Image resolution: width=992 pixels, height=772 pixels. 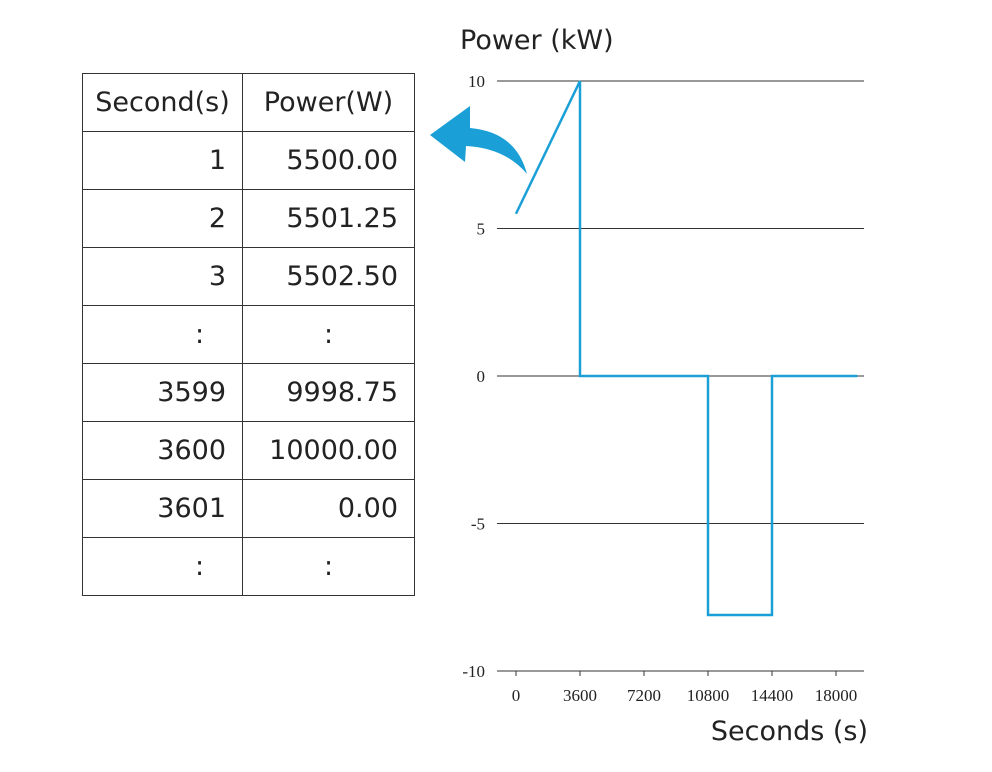 I want to click on x-tick-label: 3600, so click(x=580, y=695).